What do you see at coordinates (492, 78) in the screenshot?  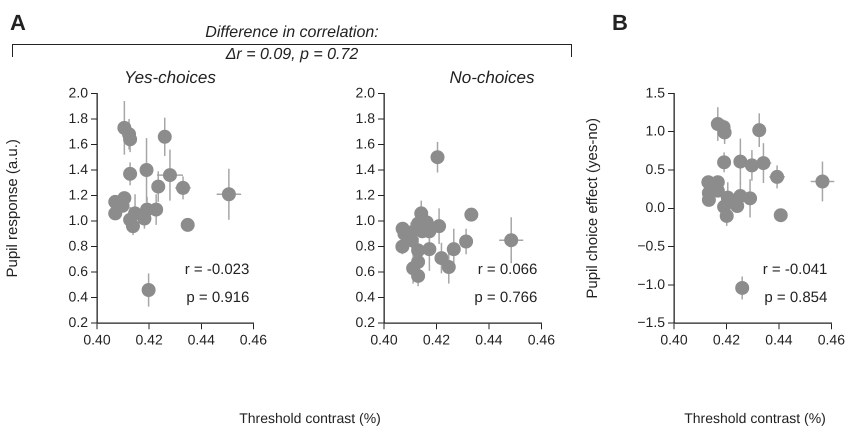 I see `chart-title: No-choices` at bounding box center [492, 78].